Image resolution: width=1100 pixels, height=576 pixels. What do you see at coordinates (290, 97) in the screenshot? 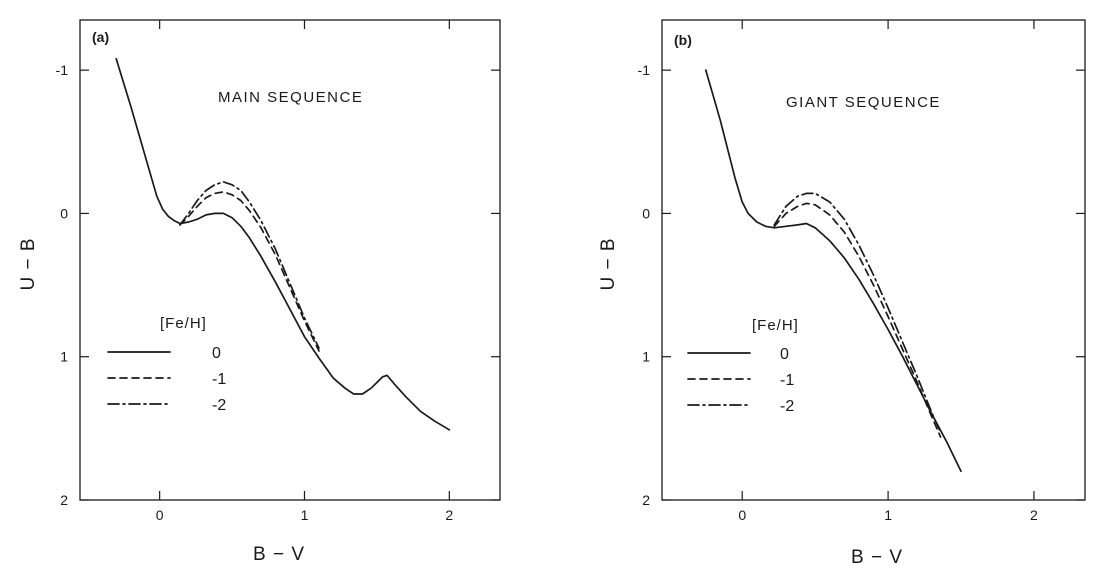
I see `sequence-annotation: MAIN SEQUENCE` at bounding box center [290, 97].